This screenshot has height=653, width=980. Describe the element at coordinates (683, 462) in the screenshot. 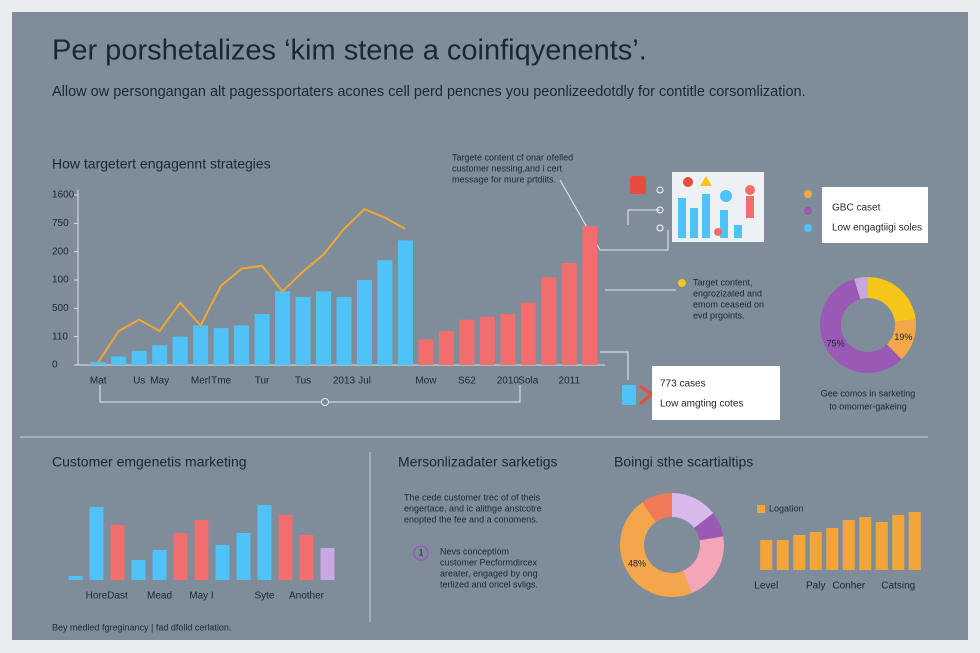

I see `chart-title: Boingi sthe scartialtips` at that location.